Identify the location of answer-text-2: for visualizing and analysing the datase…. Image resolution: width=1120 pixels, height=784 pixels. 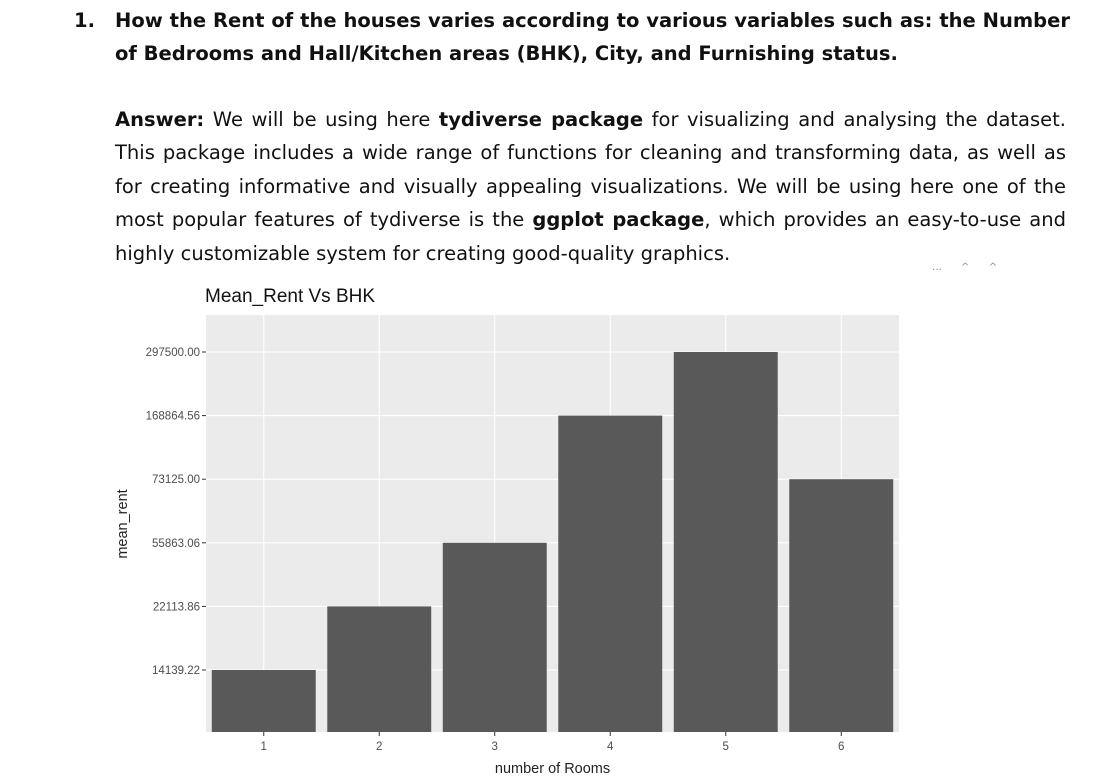
(591, 170).